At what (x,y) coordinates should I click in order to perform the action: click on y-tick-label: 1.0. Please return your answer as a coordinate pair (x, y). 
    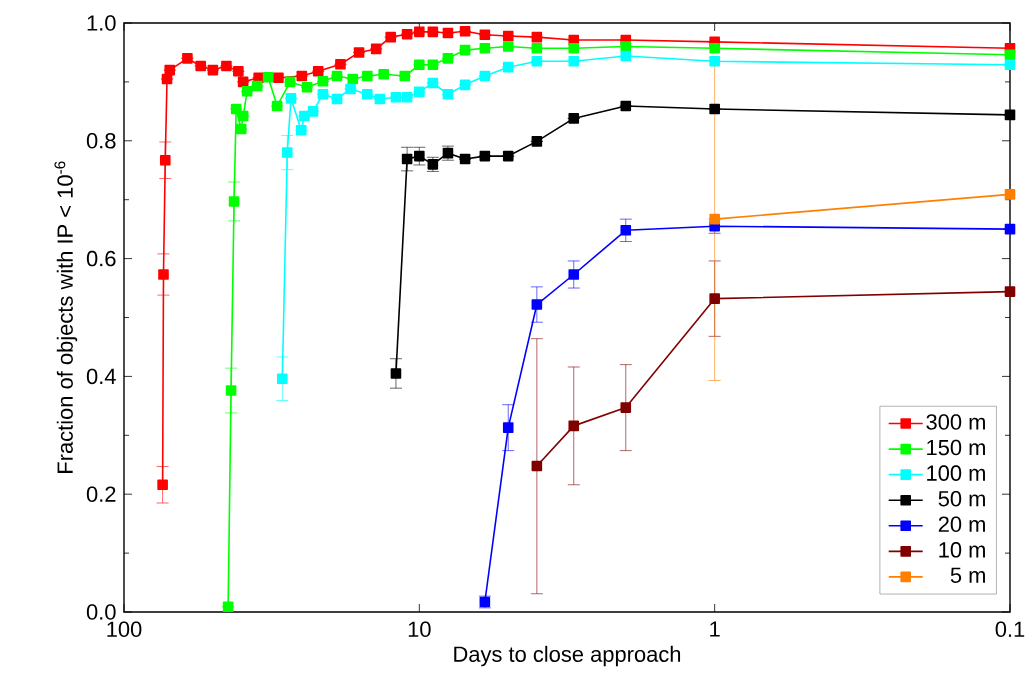
    Looking at the image, I should click on (101, 23).